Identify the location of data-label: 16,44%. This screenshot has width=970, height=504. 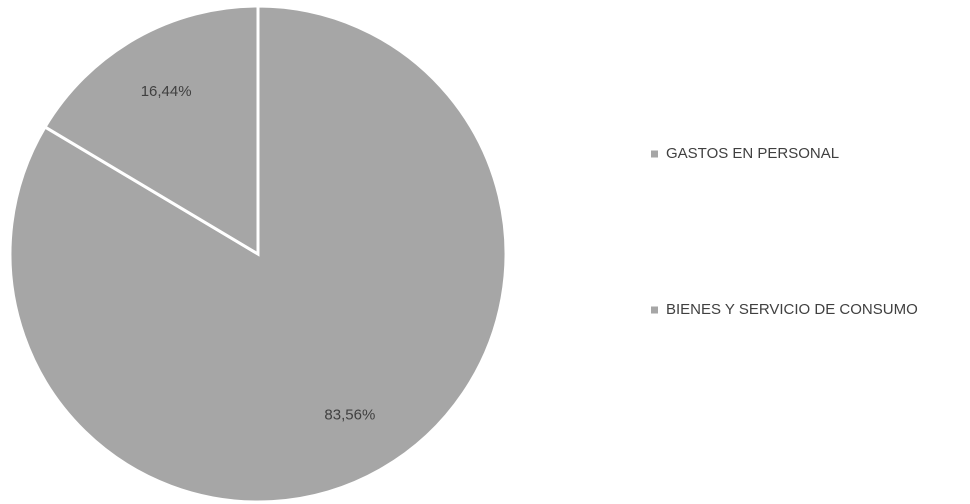
(166, 91).